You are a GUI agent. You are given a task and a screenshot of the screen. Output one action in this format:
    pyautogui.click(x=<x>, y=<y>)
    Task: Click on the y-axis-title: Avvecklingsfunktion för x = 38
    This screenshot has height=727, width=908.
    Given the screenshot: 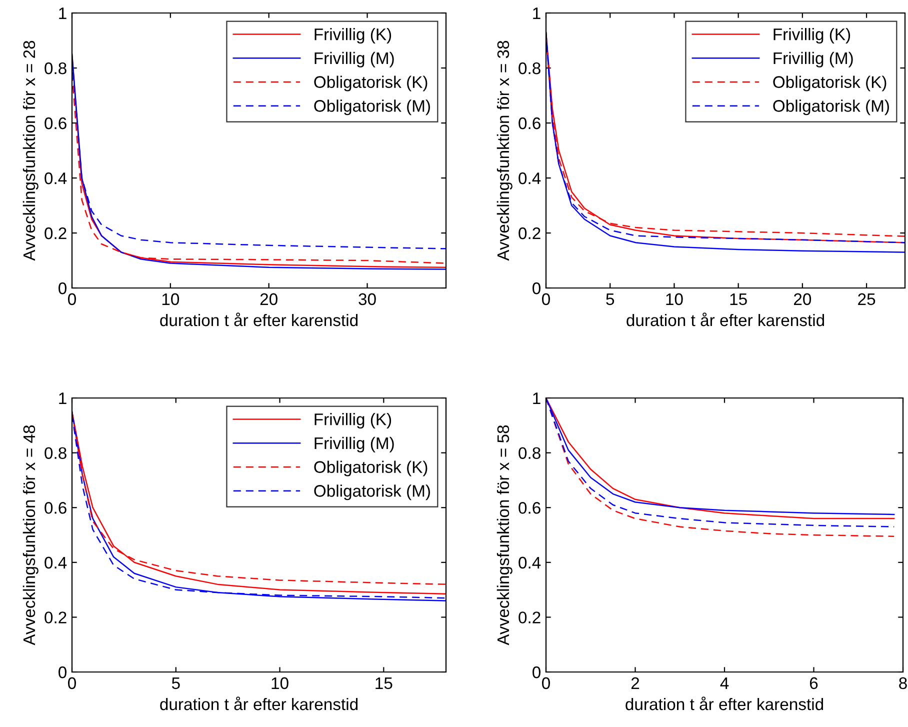 What is the action you would take?
    pyautogui.click(x=504, y=150)
    